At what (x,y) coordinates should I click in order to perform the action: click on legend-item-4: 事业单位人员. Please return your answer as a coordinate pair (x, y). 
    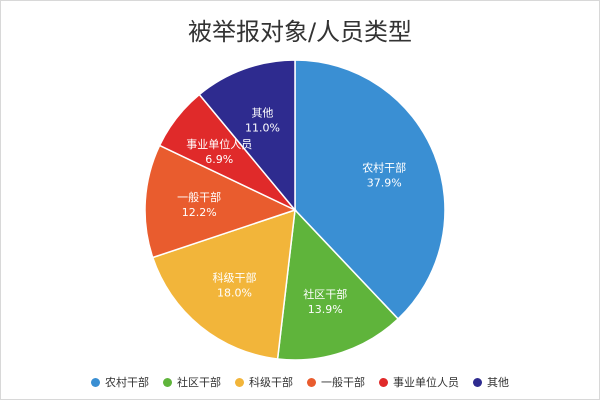
    Looking at the image, I should click on (419, 382).